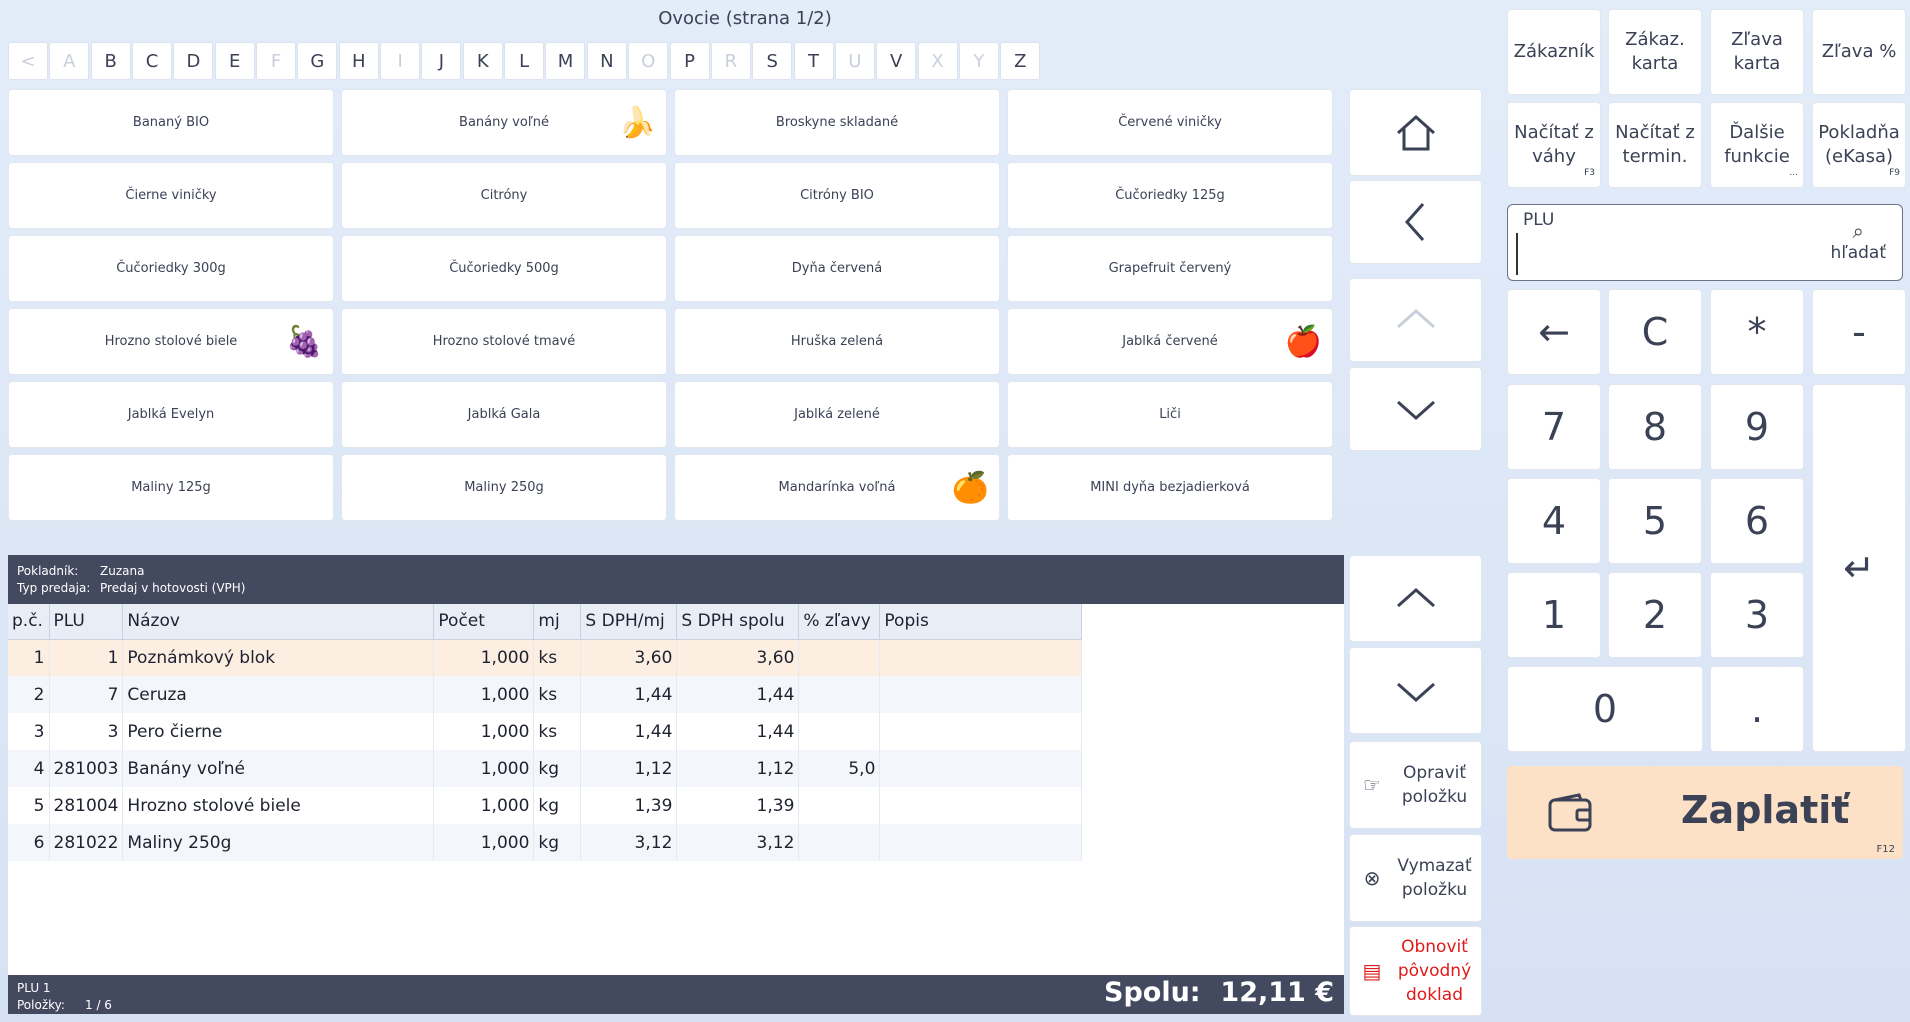  What do you see at coordinates (171, 268) in the screenshot?
I see `product-button: Čučoriedky 300g` at bounding box center [171, 268].